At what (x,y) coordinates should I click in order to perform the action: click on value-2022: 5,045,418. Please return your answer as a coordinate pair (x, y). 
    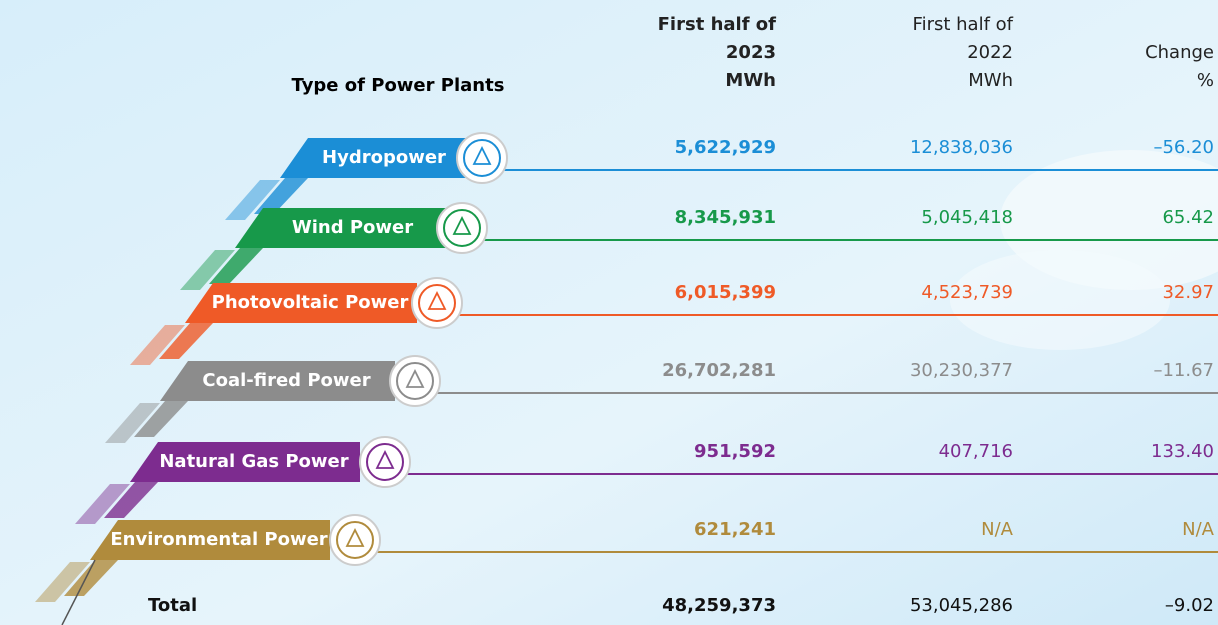
    Looking at the image, I should click on (967, 217).